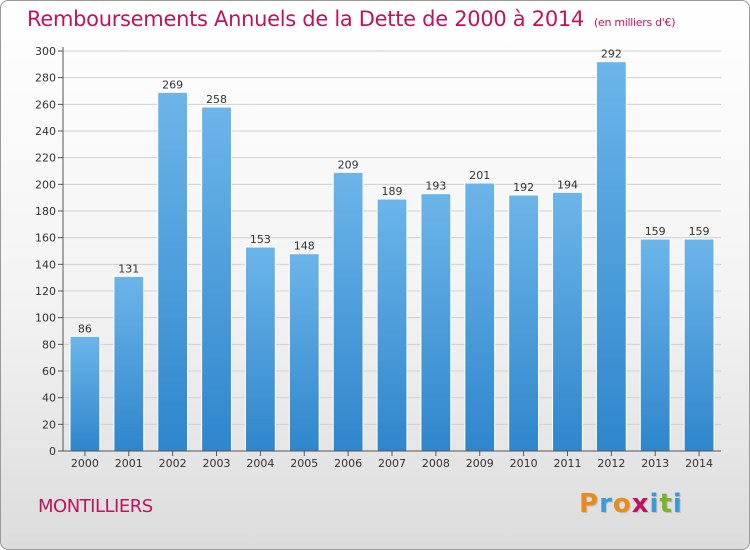 This screenshot has width=750, height=550. I want to click on x-tick-label: 2004, so click(260, 463).